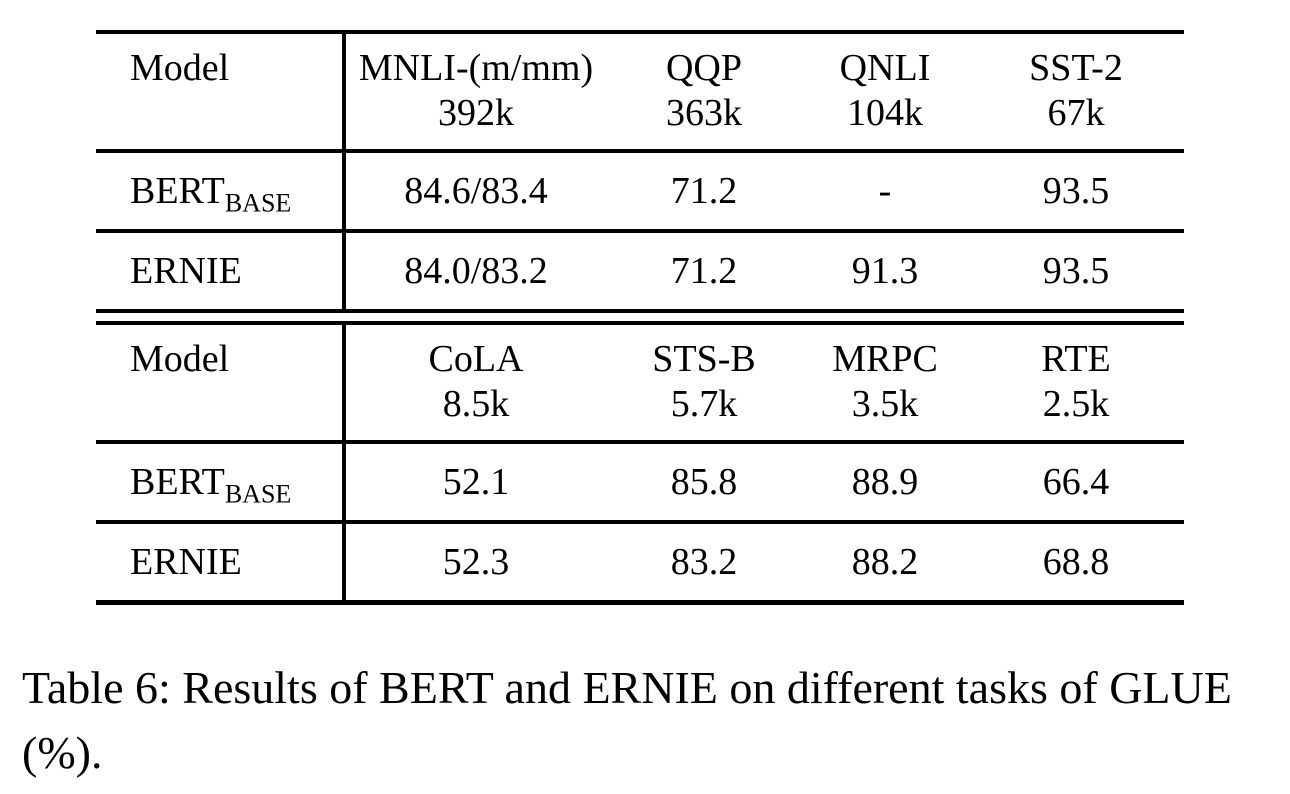 The image size is (1290, 794). What do you see at coordinates (640, 271) in the screenshot?
I see `table1-row-ernie: ERNIE 84.0/83.2 71.2 91.3 93.5` at bounding box center [640, 271].